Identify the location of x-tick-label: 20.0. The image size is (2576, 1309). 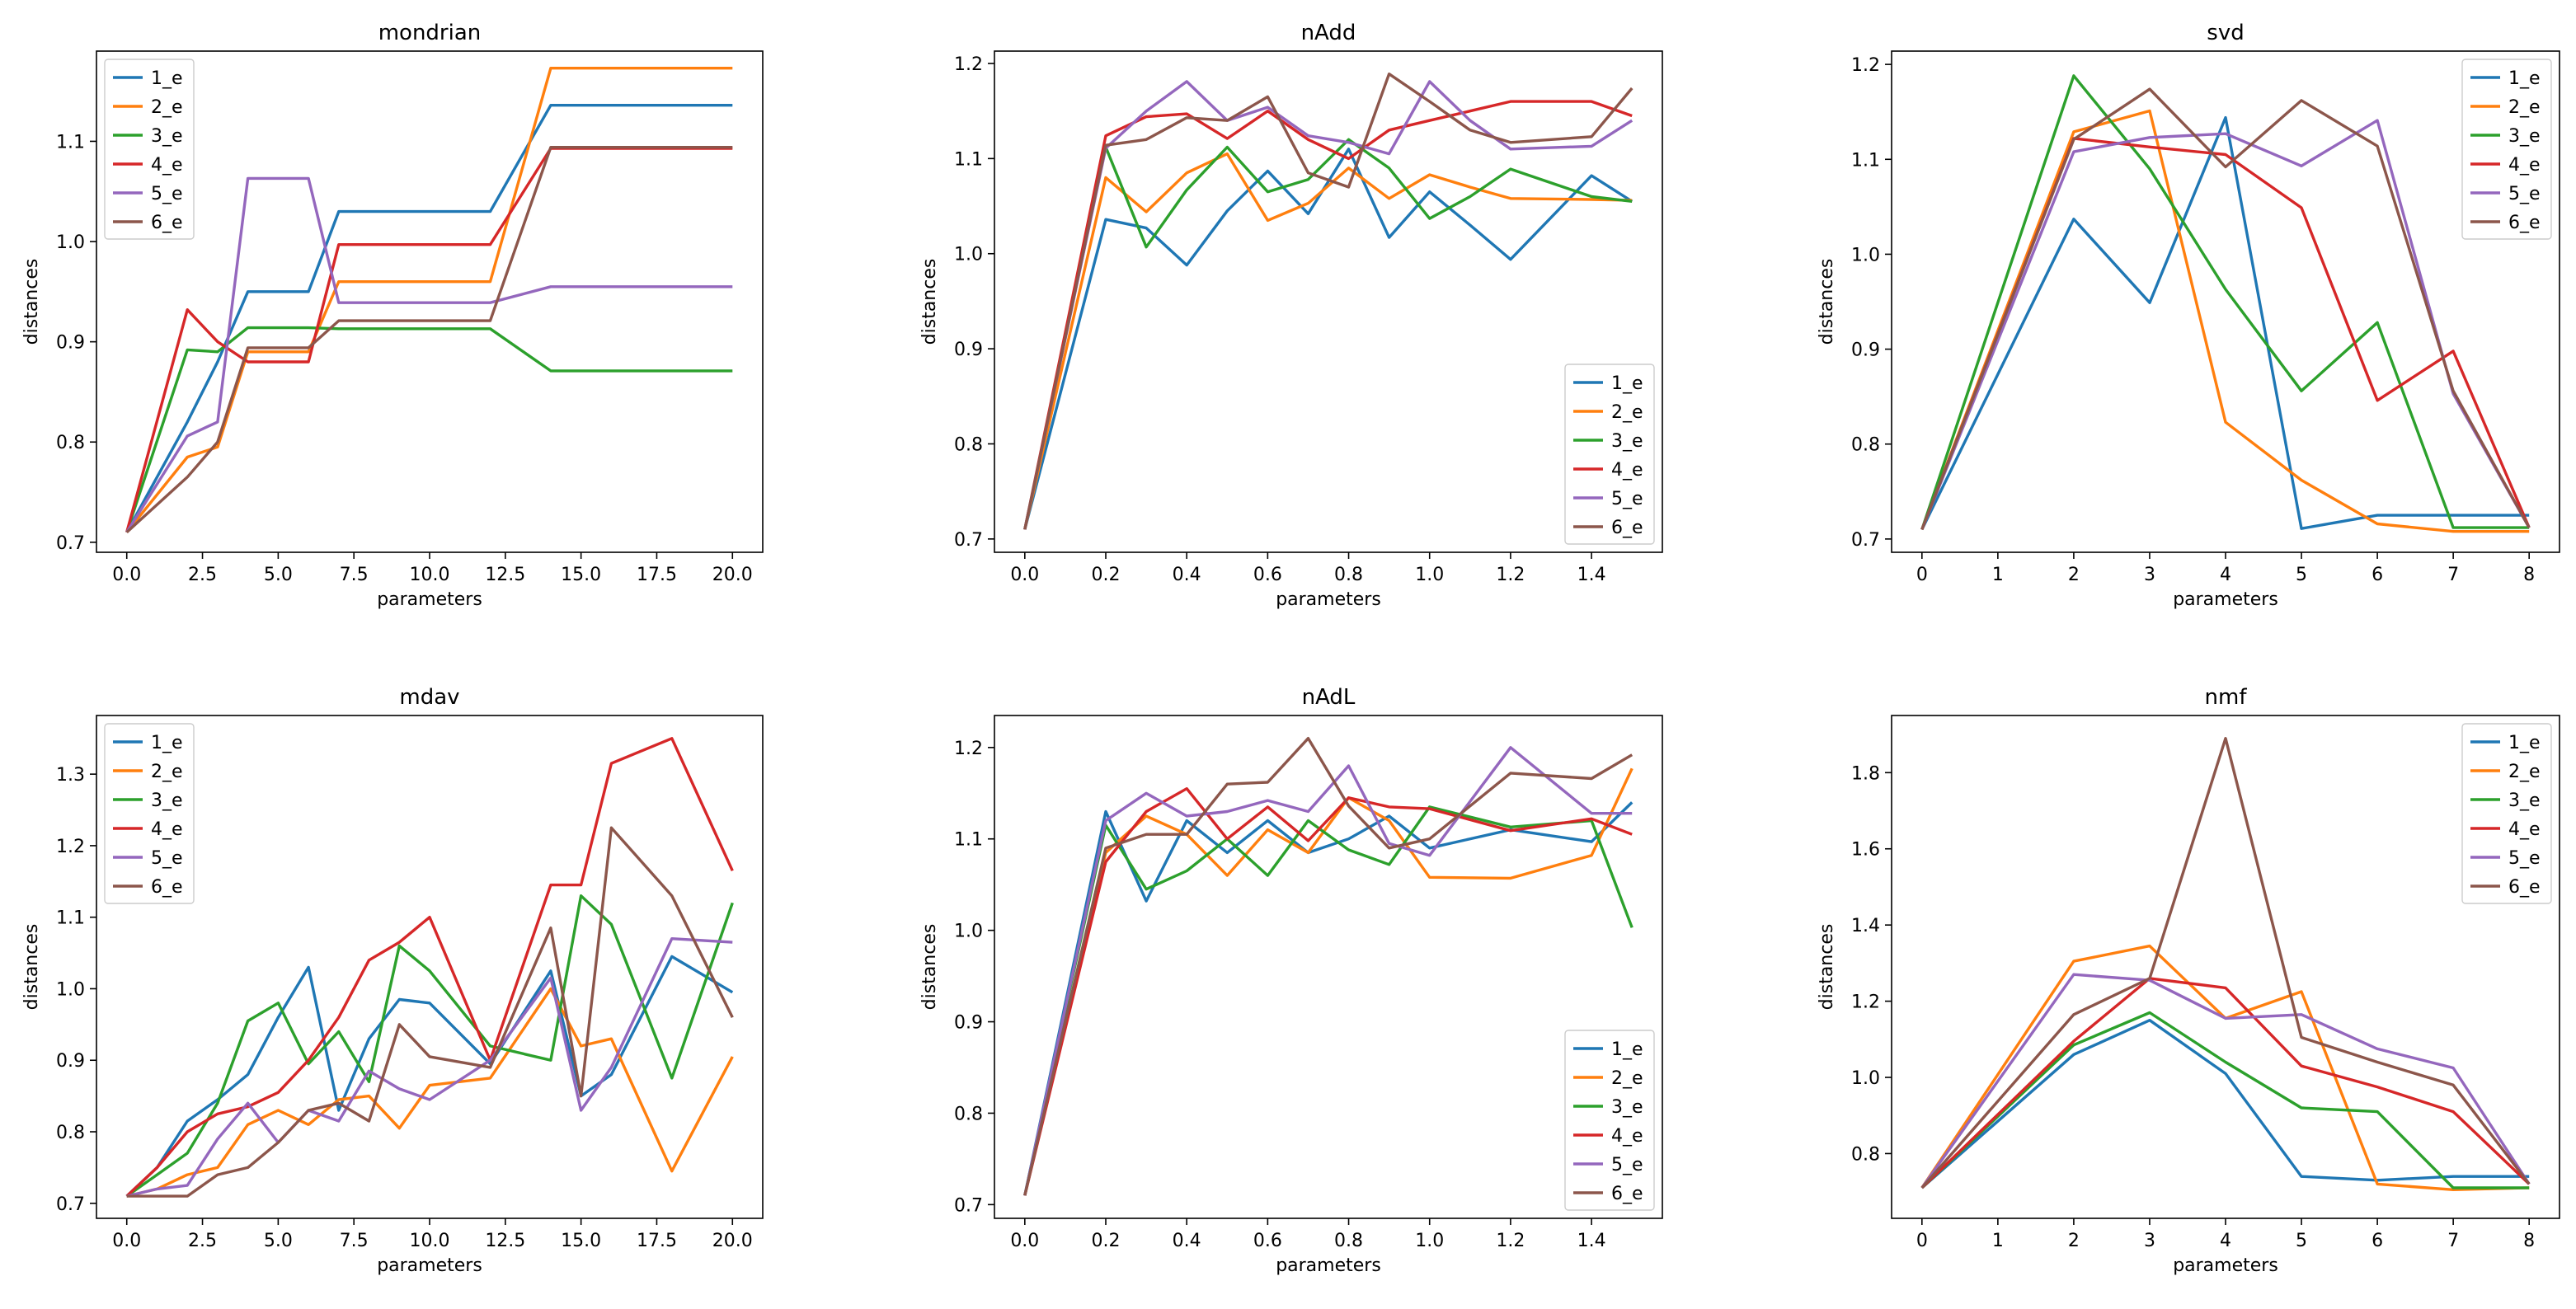
(732, 575).